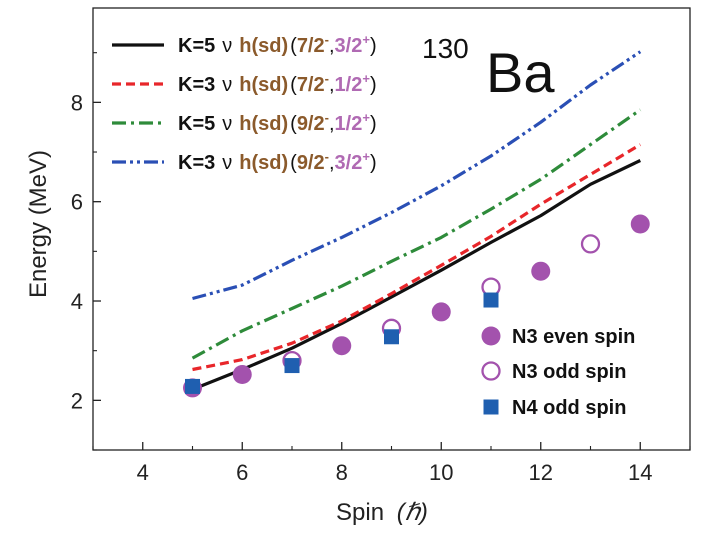 Image resolution: width=716 pixels, height=533 pixels. I want to click on x-axis-unit: (ℏ), so click(412, 512).